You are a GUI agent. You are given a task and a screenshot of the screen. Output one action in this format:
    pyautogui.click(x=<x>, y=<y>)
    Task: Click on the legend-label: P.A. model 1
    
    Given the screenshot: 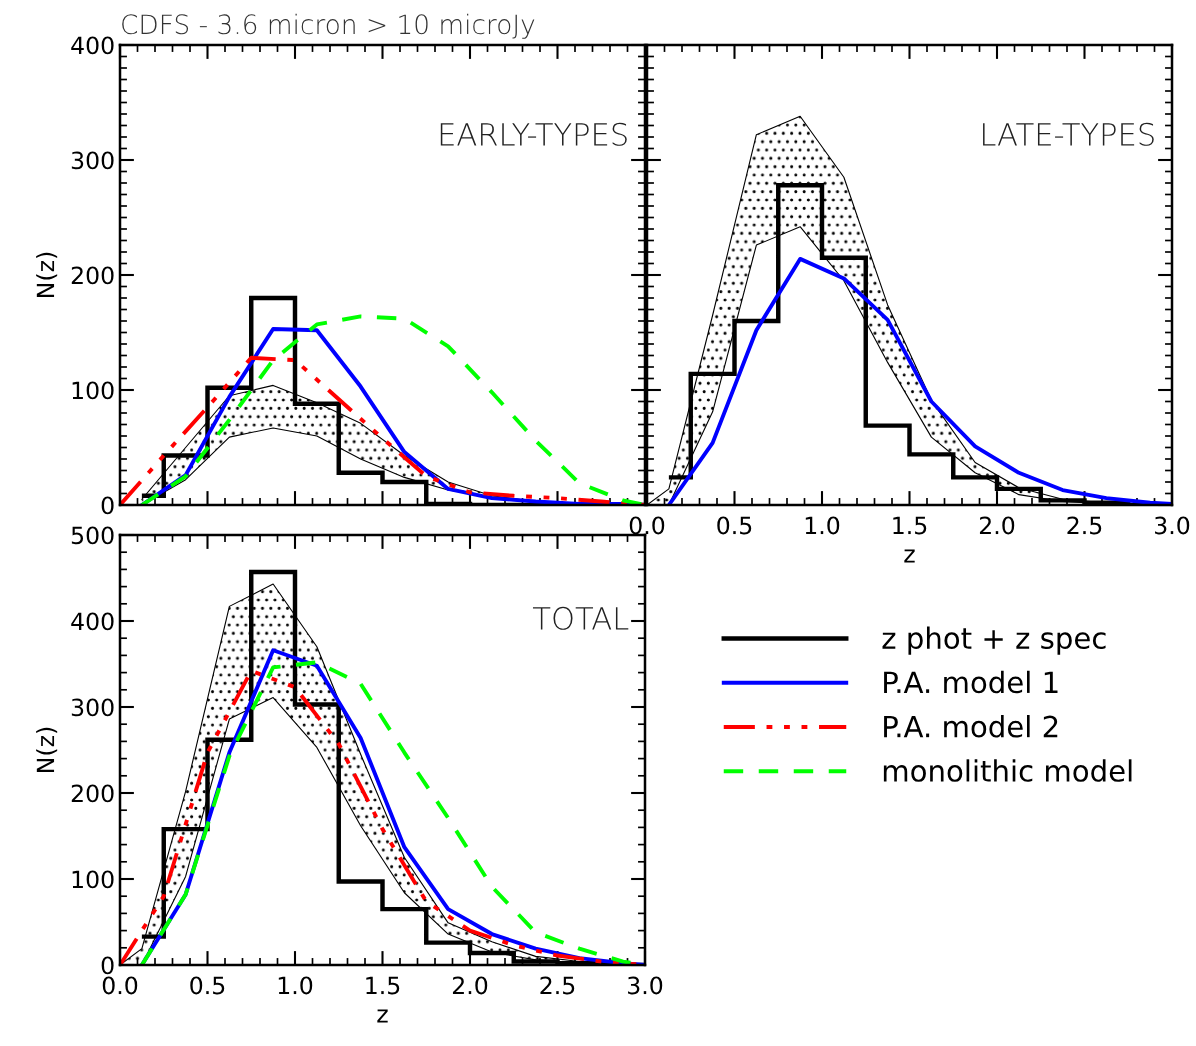 What is the action you would take?
    pyautogui.click(x=971, y=682)
    